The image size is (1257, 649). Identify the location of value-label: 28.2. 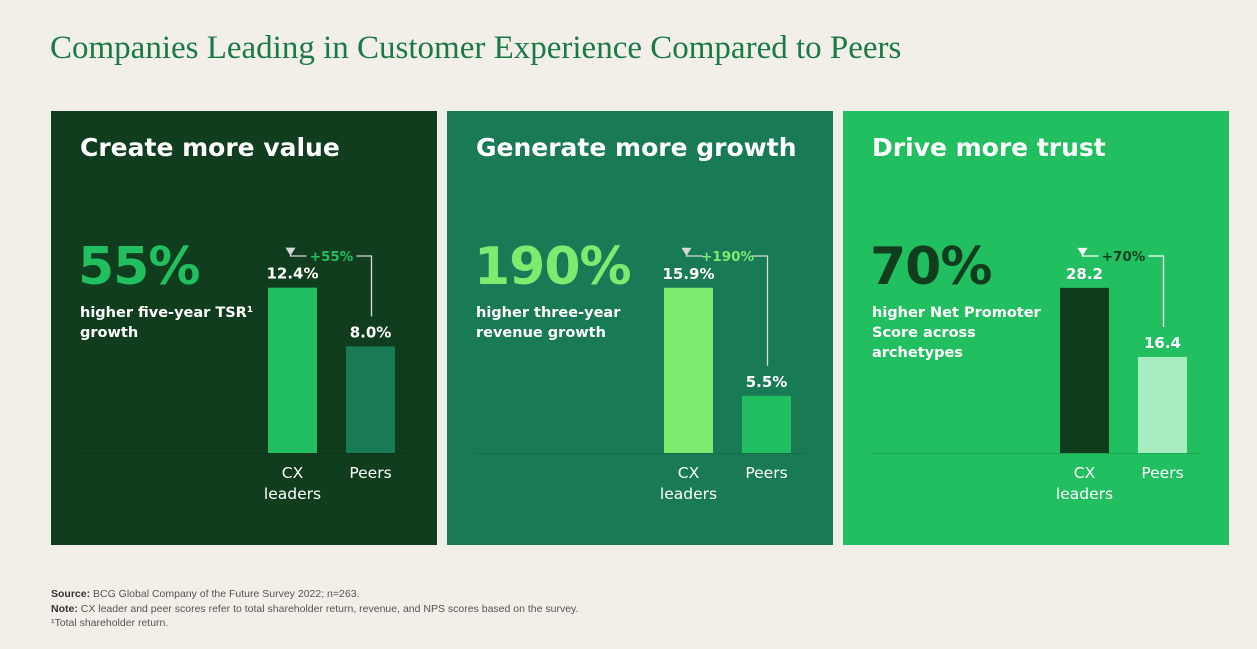
(1084, 274).